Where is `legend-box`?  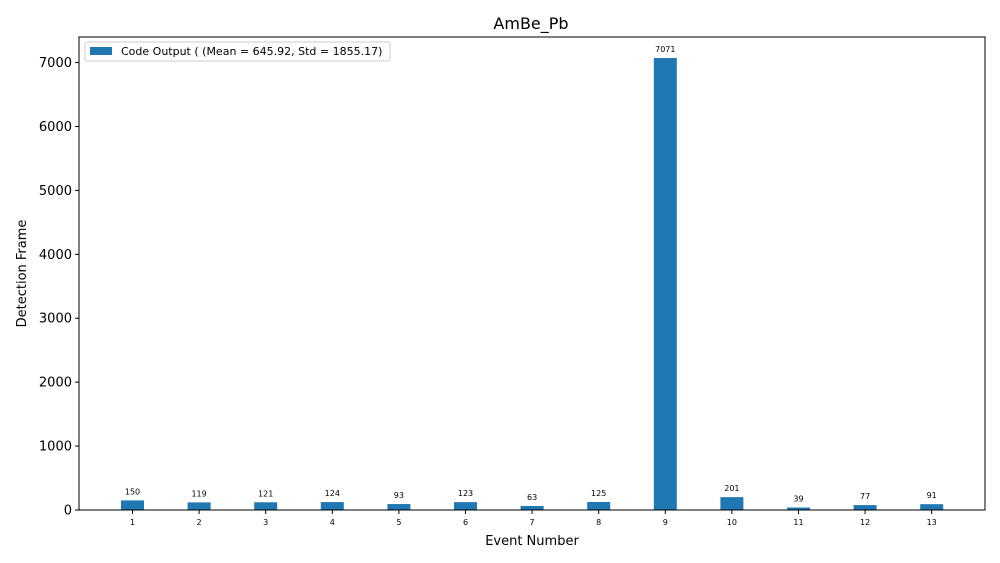 legend-box is located at coordinates (237, 51).